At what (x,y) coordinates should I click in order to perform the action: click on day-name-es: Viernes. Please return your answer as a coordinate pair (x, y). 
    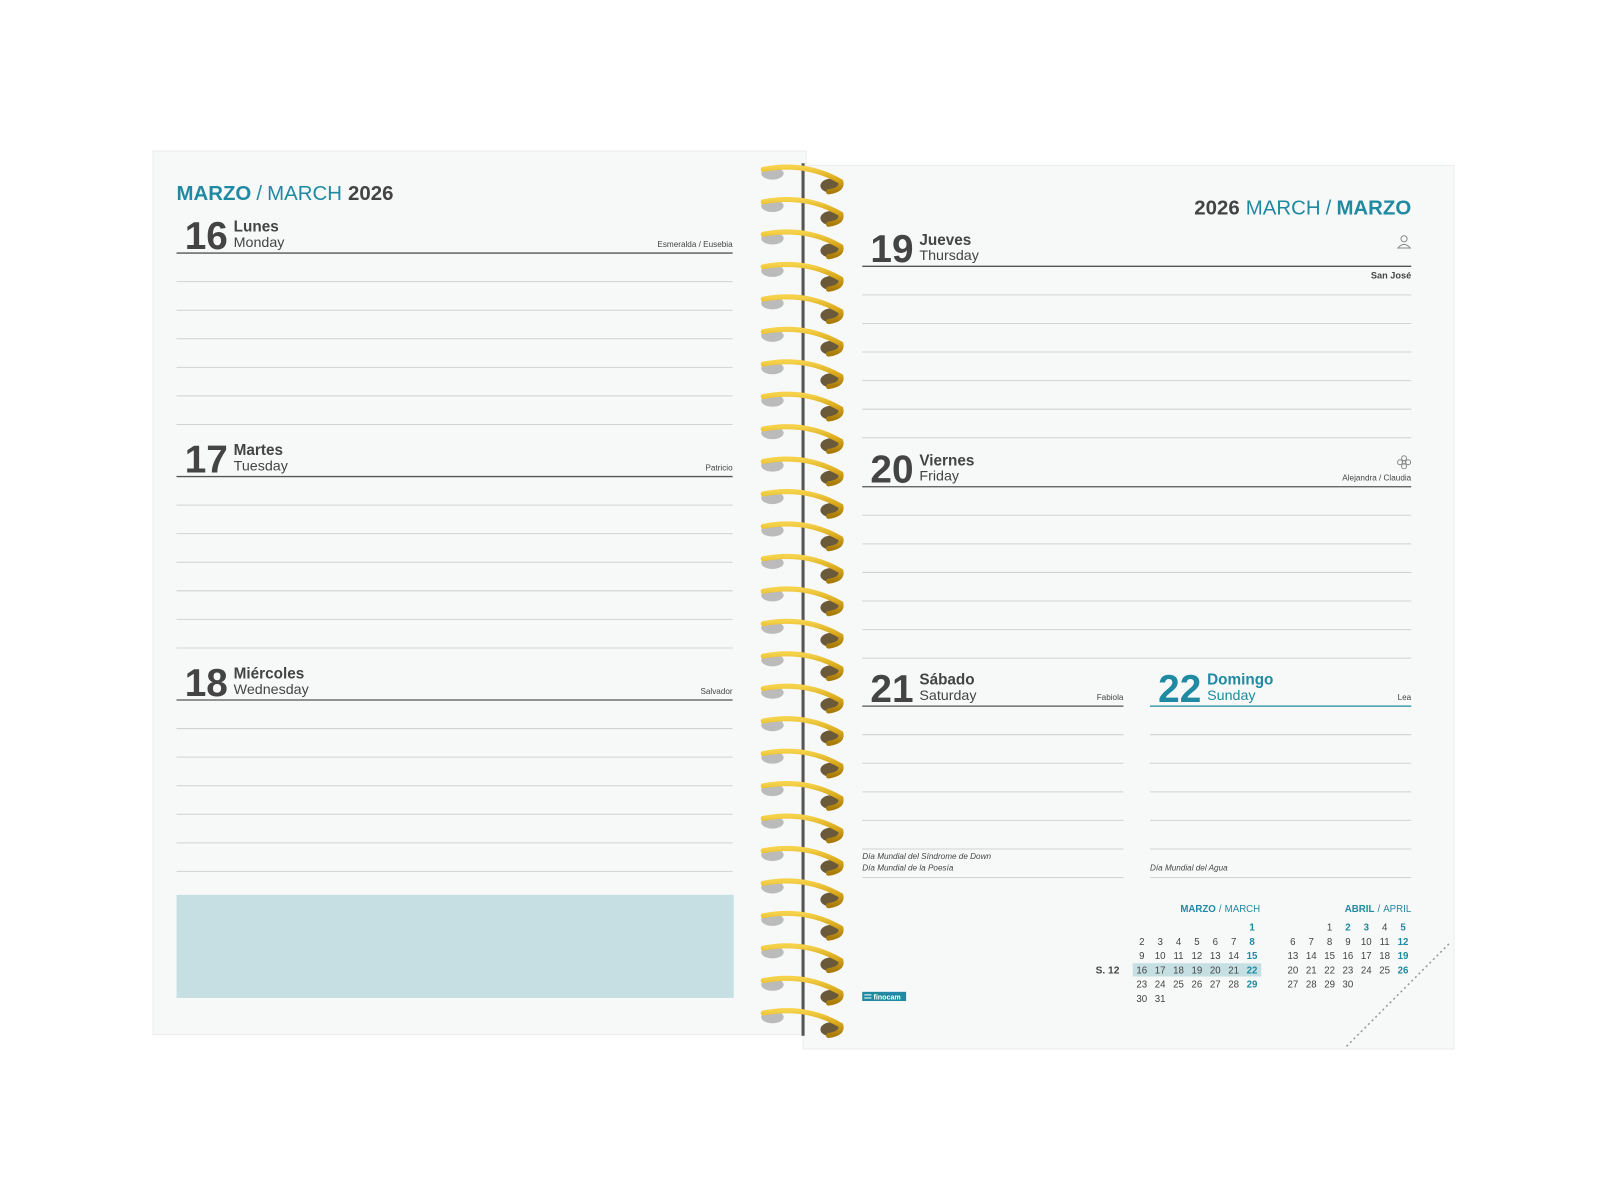
    Looking at the image, I should click on (946, 460).